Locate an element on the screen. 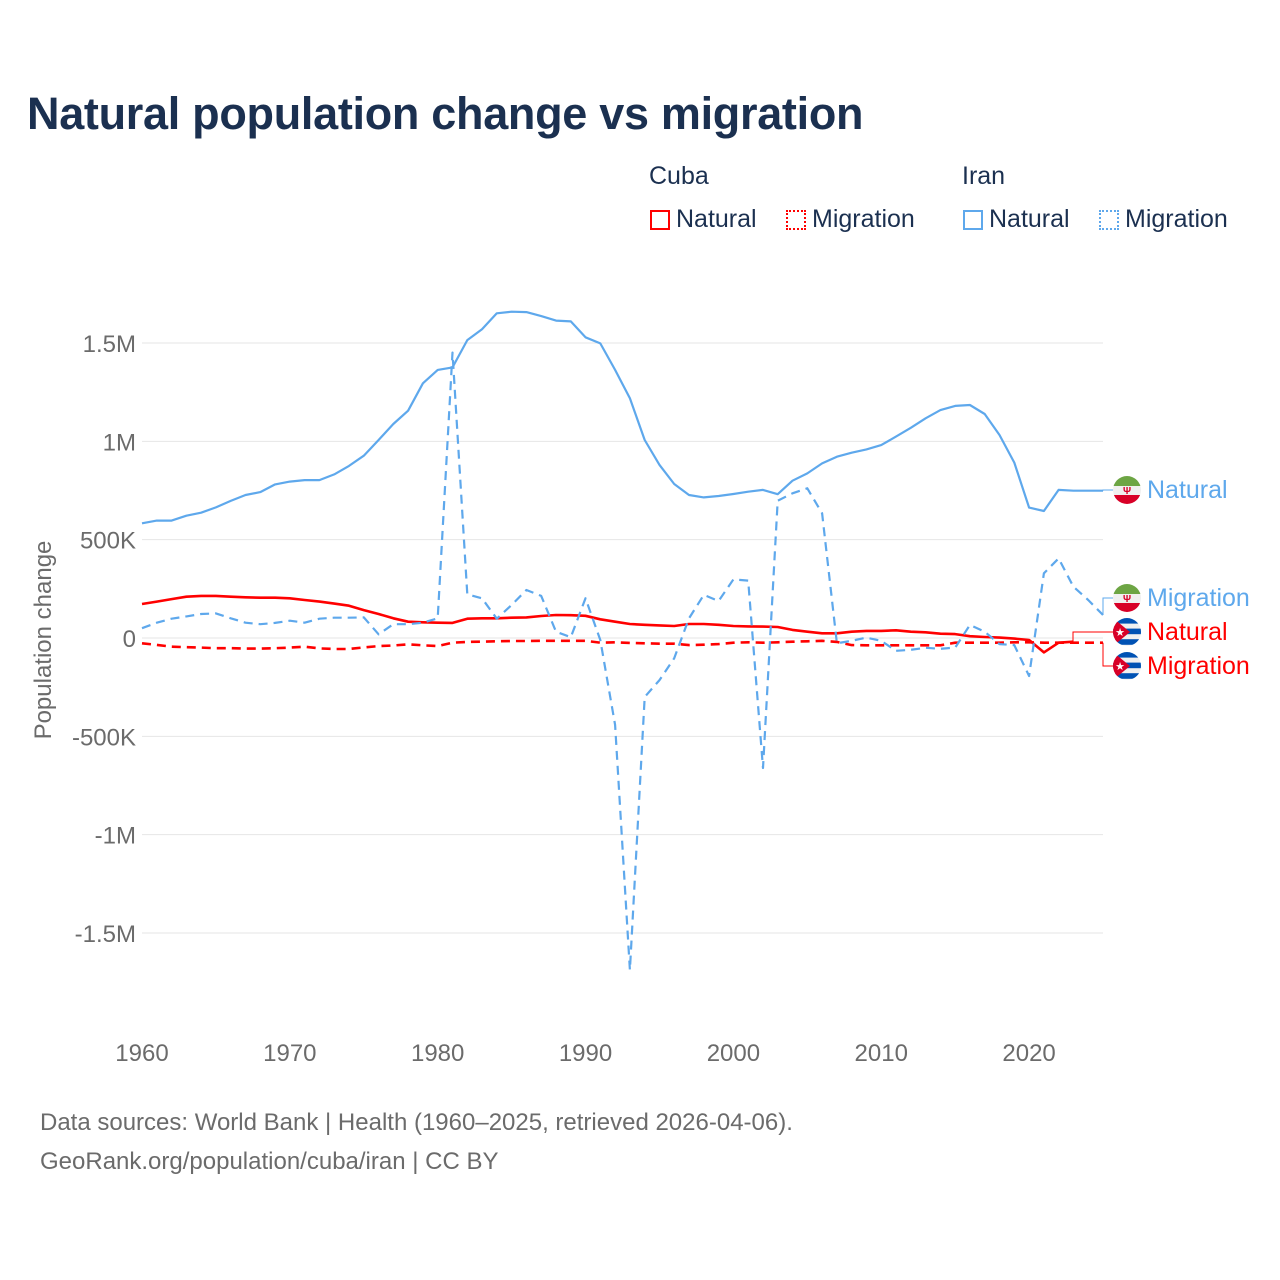  end-label-cuba-natural: ★ Natural is located at coordinates (1170, 632).